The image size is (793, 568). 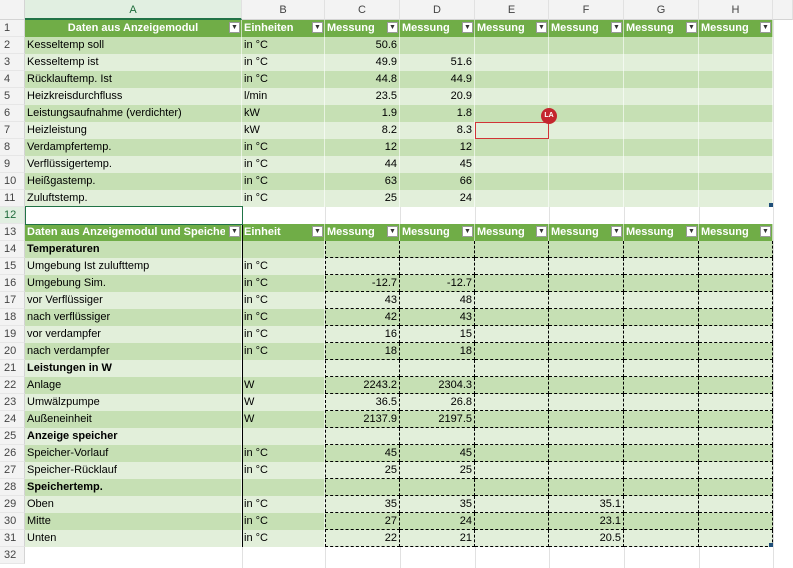 I want to click on active-cell-a12, so click(x=134, y=215).